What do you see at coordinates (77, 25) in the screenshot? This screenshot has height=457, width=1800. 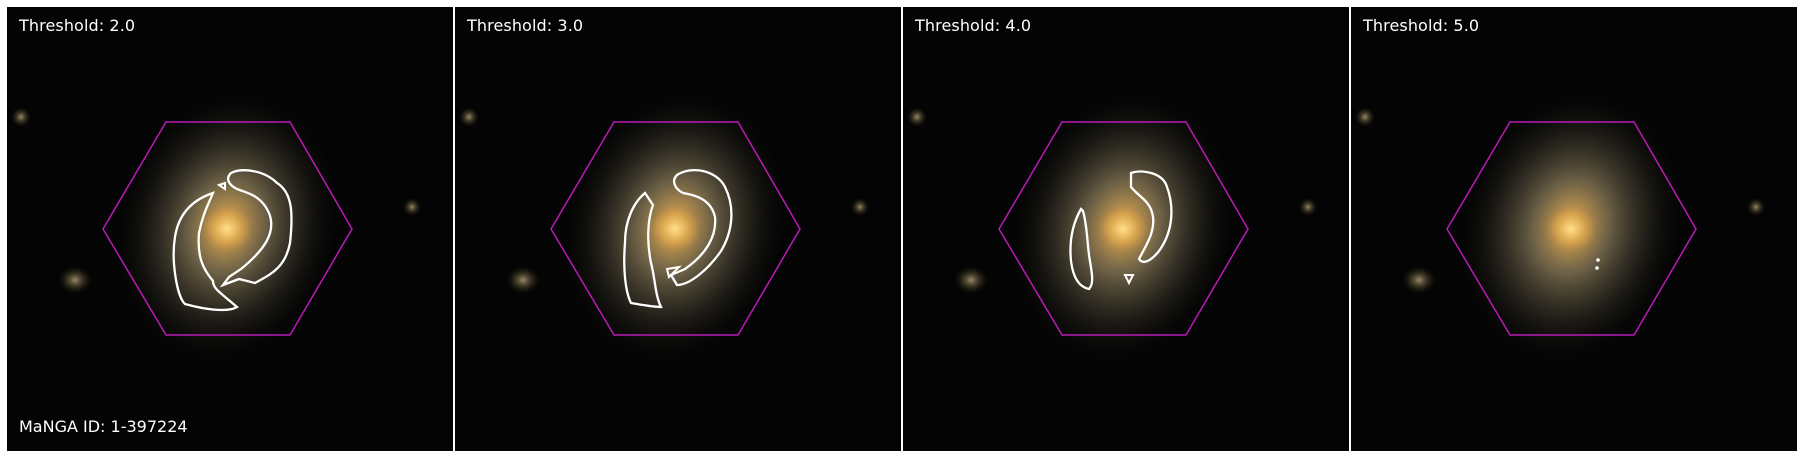 I see `threshold-label: Threshold: 2.0` at bounding box center [77, 25].